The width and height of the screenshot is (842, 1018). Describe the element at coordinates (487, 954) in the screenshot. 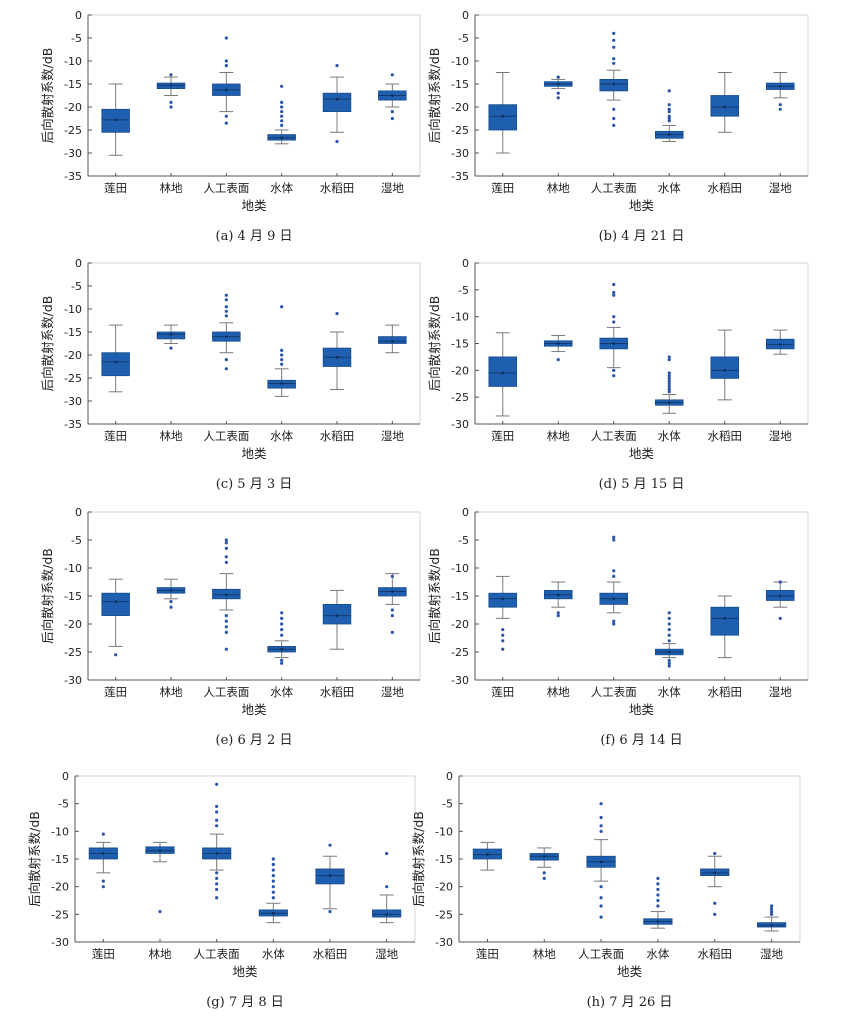

I see `x-tick-label: 莲田` at that location.